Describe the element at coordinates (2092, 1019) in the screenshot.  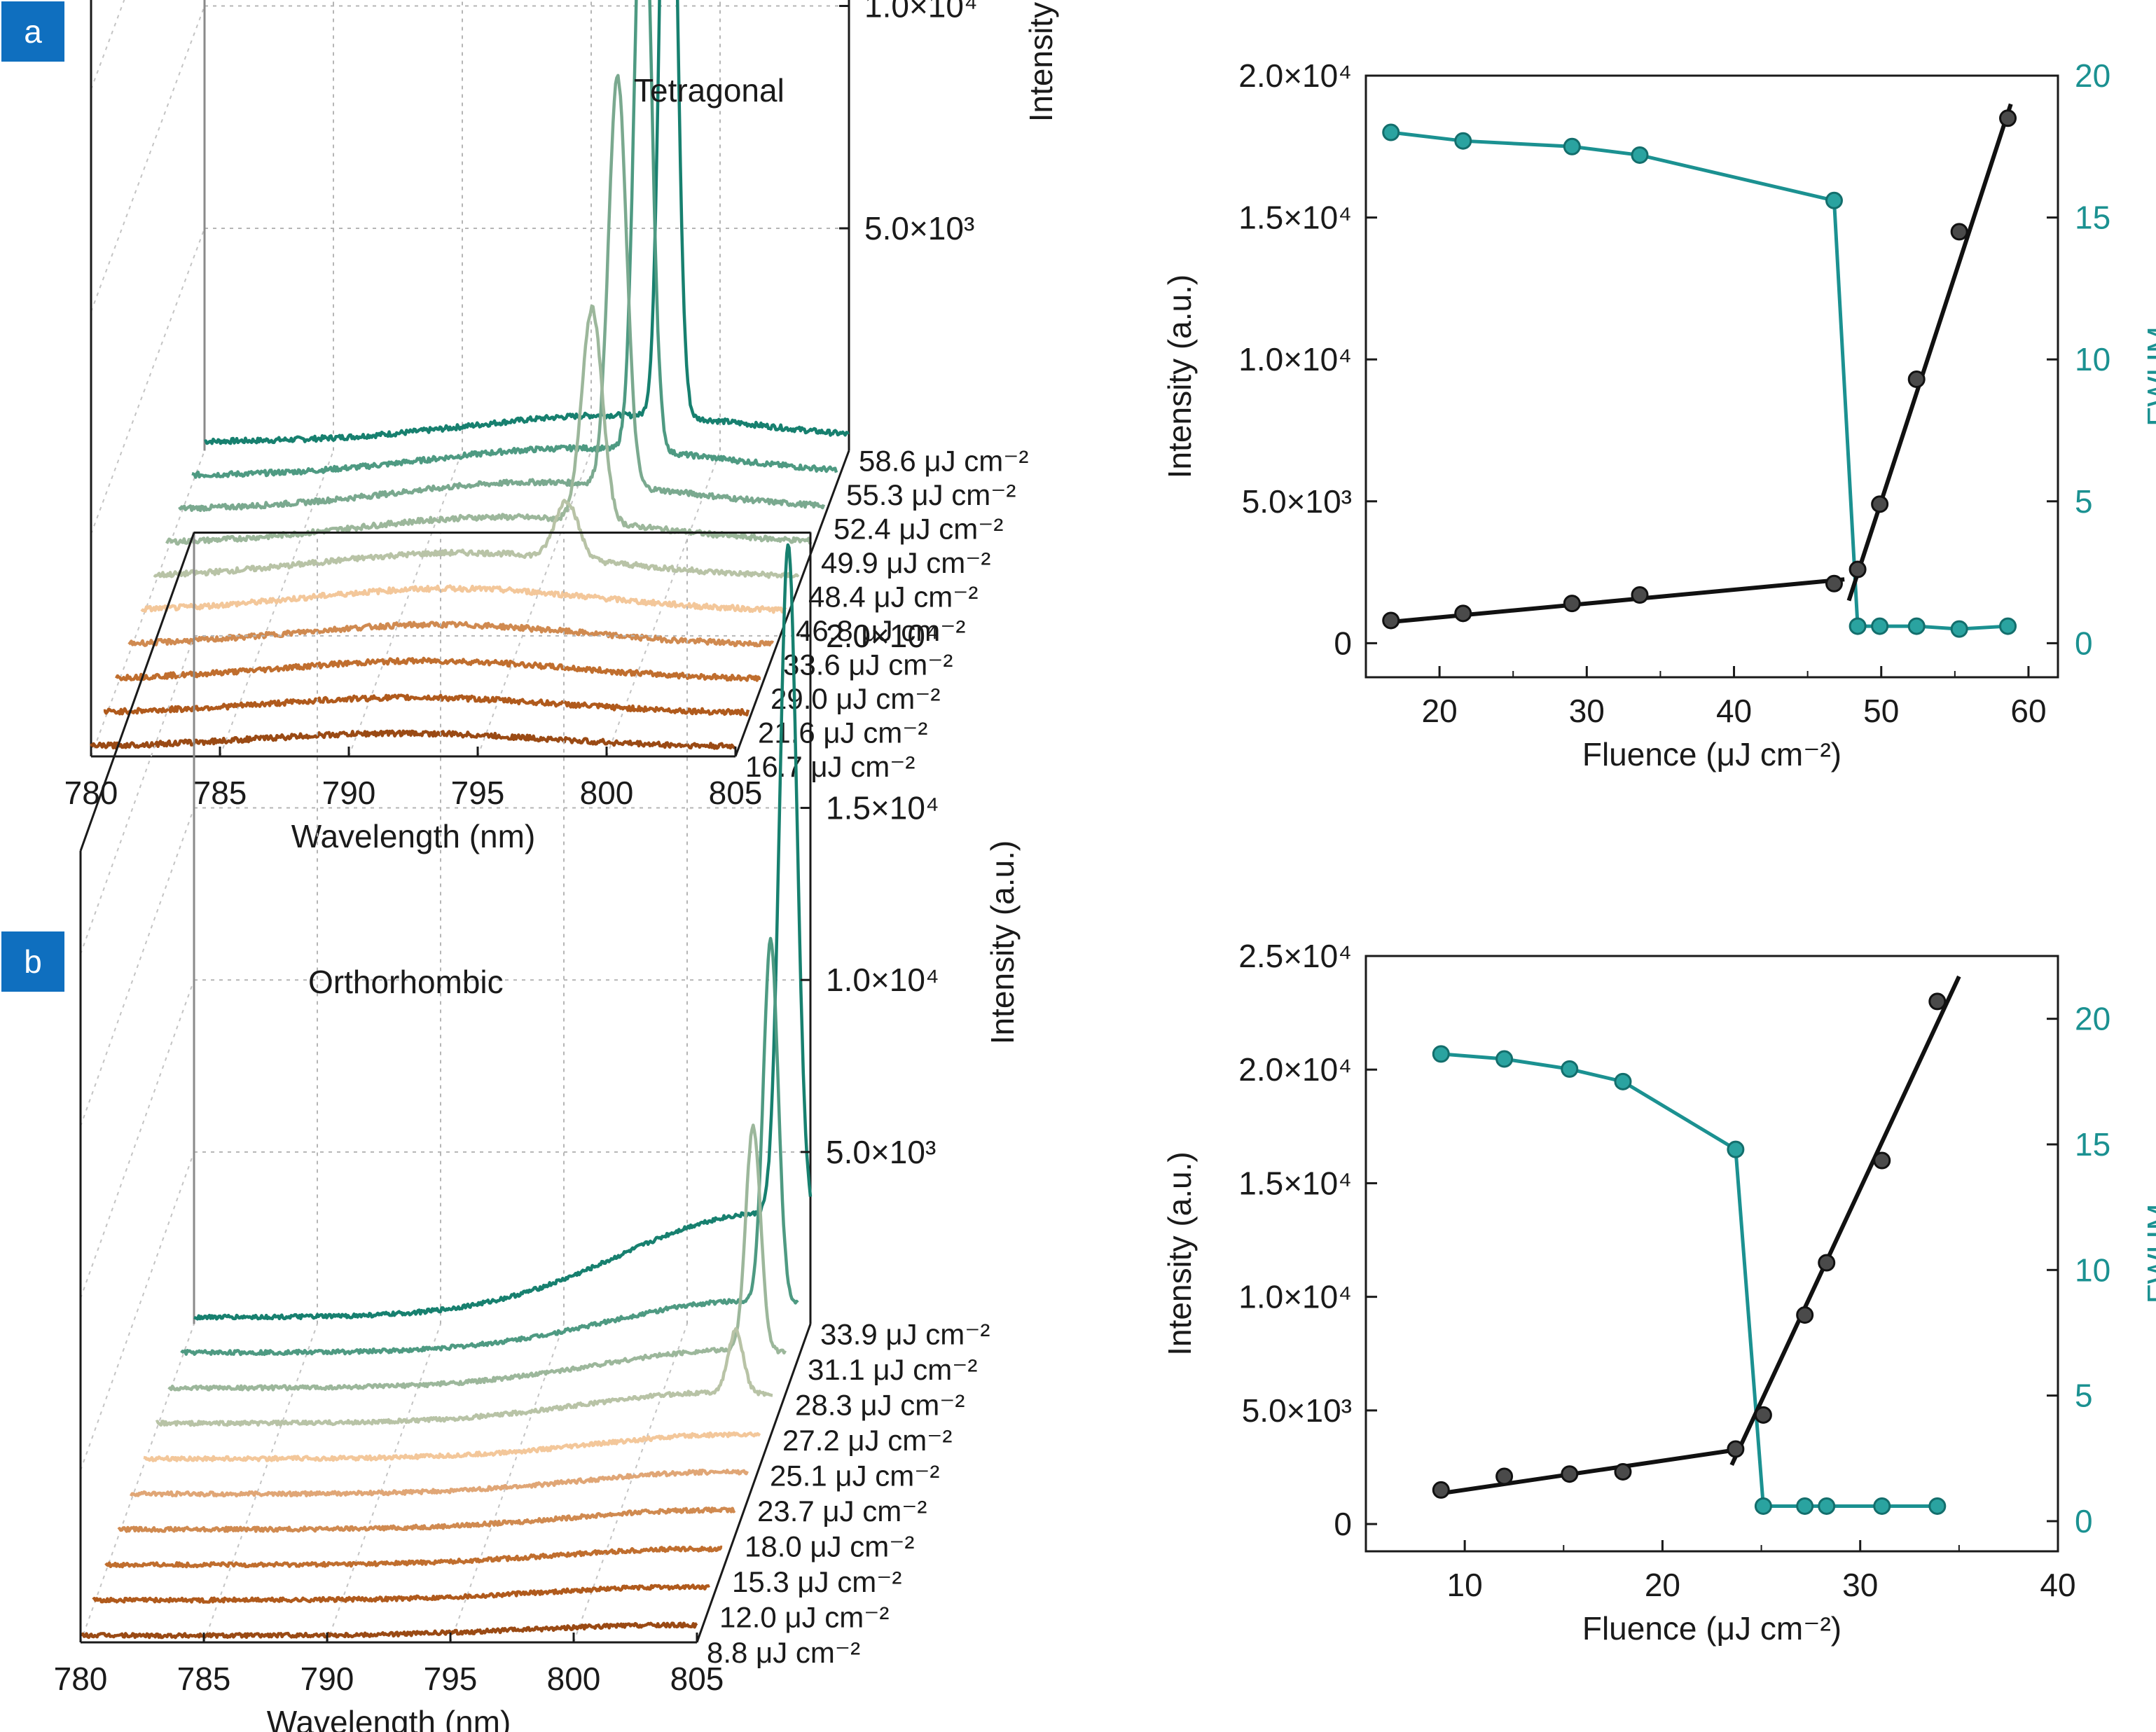
I see `y2-tick-label: 20` at that location.